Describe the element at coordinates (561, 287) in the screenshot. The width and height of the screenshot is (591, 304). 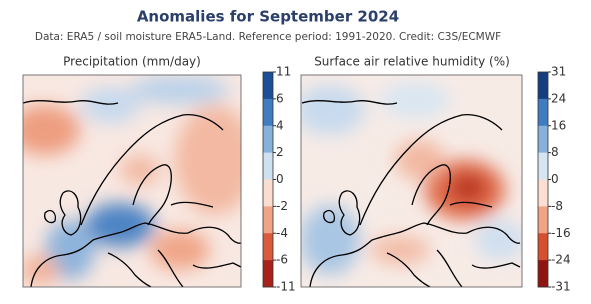
I see `colorbar-tick-label: -31` at that location.